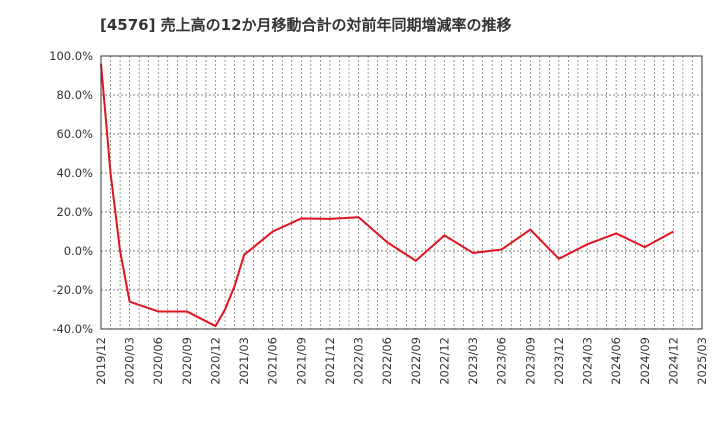  I want to click on y-tick-label: 100.0%, so click(71, 56).